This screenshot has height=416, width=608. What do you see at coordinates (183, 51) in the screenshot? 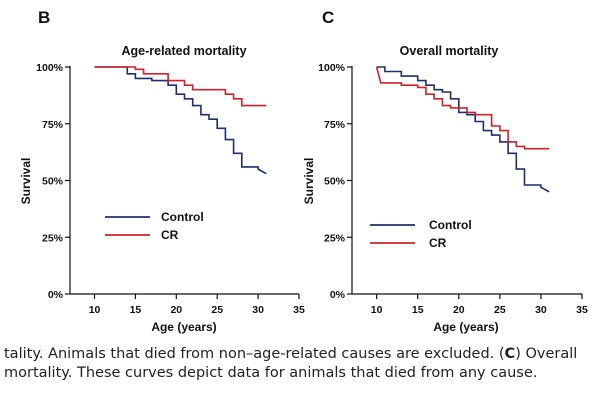
I see `chart-title: Age-related mortality` at bounding box center [183, 51].